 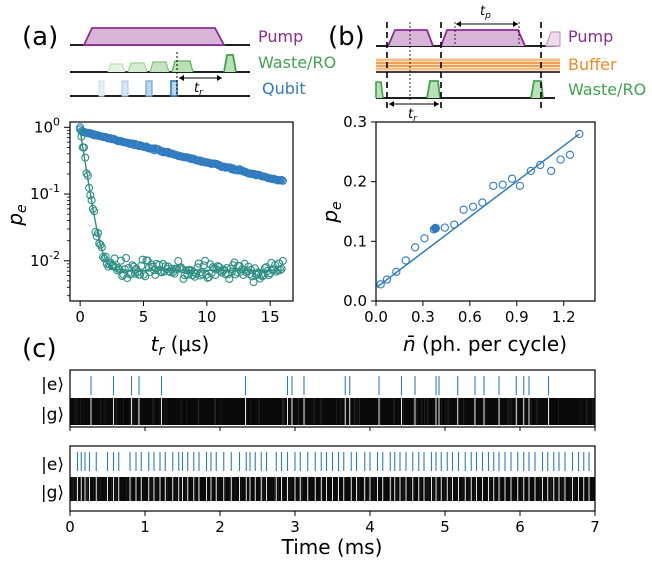 I want to click on plot-a-fit-teal, so click(x=181, y=201).